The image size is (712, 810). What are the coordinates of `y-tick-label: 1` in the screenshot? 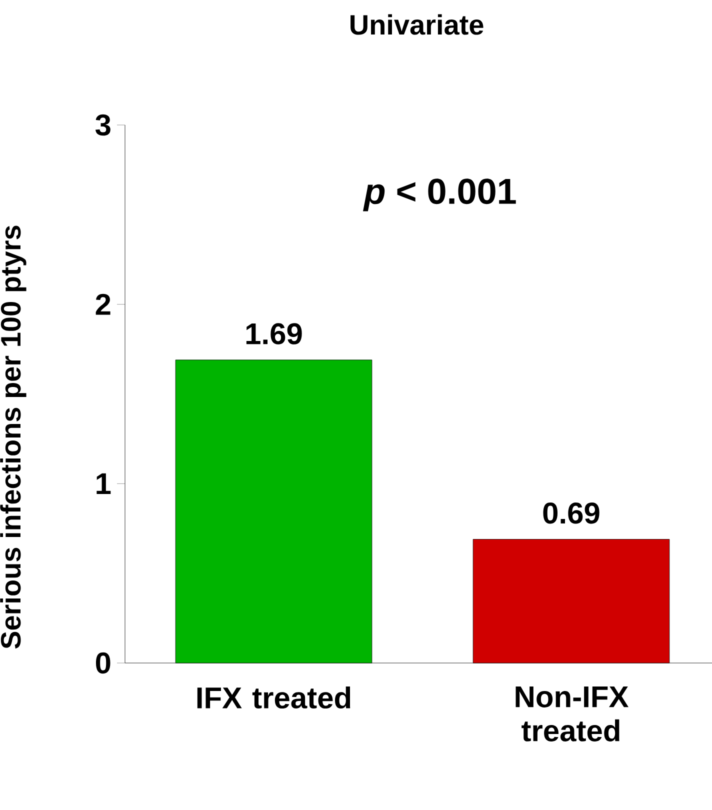 It's located at (103, 483).